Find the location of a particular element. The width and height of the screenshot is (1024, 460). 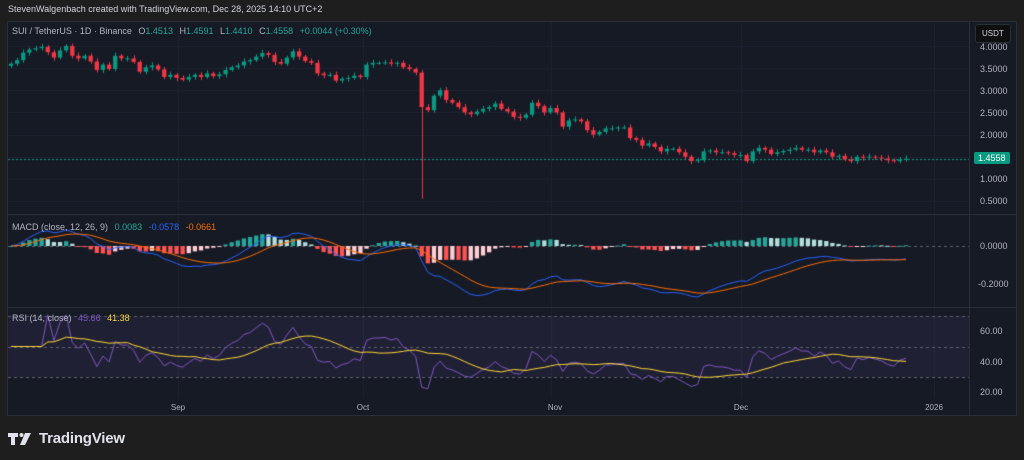

rsi-axis-label: 20.00 is located at coordinates (991, 392).